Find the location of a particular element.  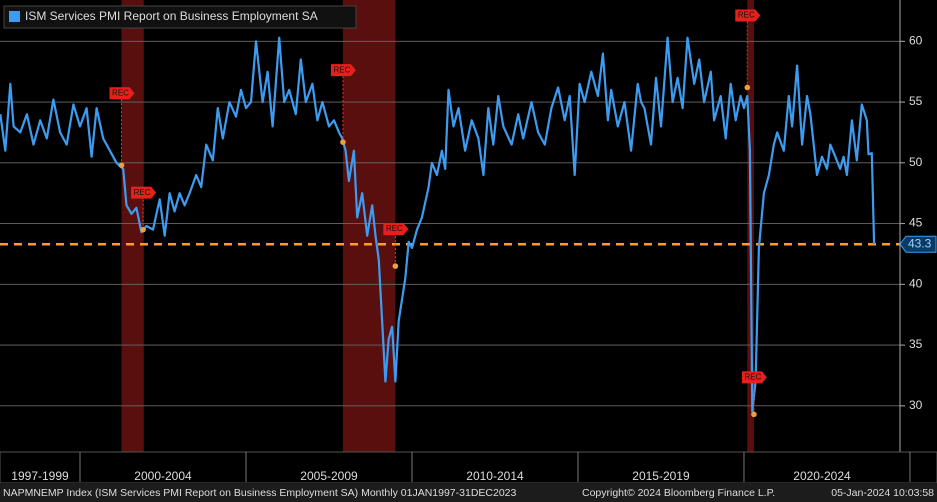

legend-box is located at coordinates (180, 17).